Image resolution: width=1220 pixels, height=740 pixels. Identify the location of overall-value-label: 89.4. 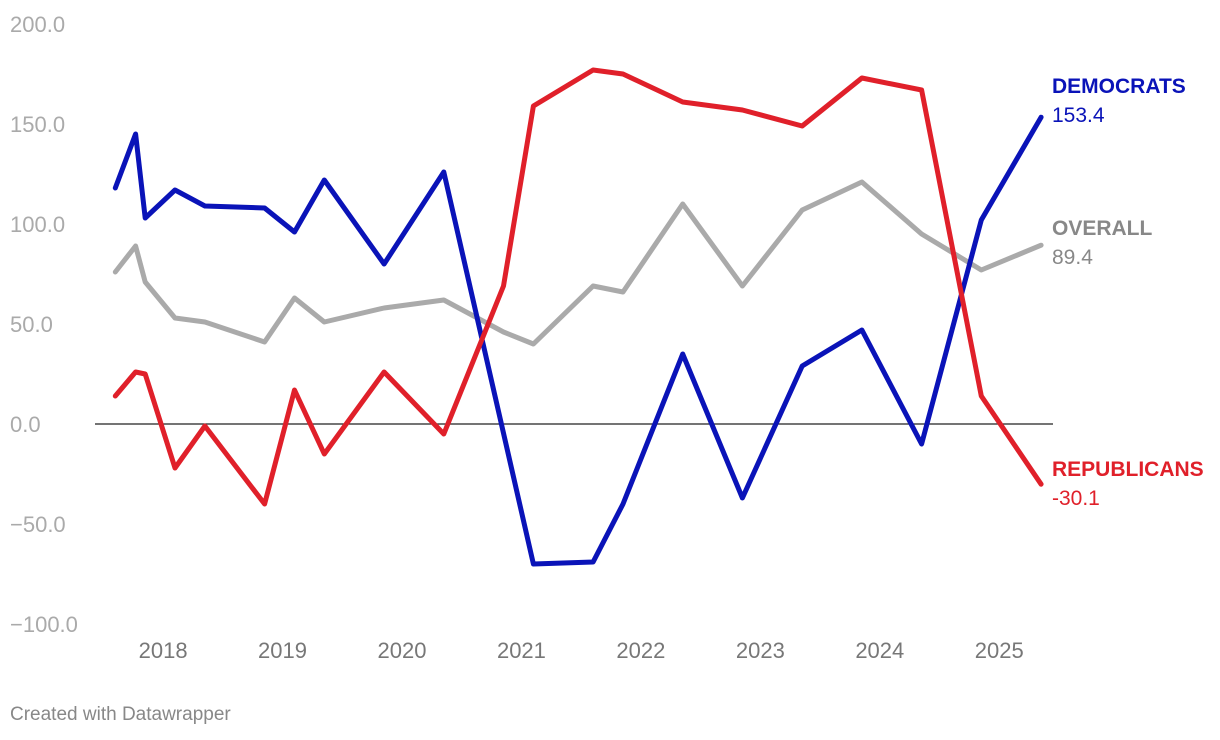
(1072, 257).